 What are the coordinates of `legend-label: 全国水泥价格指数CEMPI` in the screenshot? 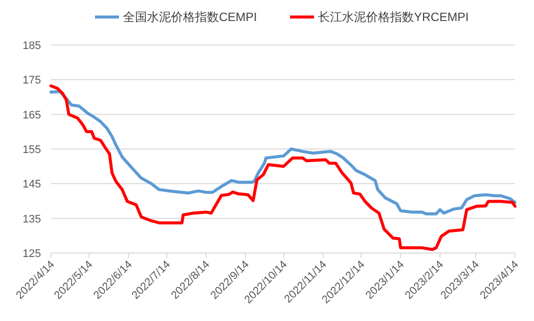 It's located at (190, 17).